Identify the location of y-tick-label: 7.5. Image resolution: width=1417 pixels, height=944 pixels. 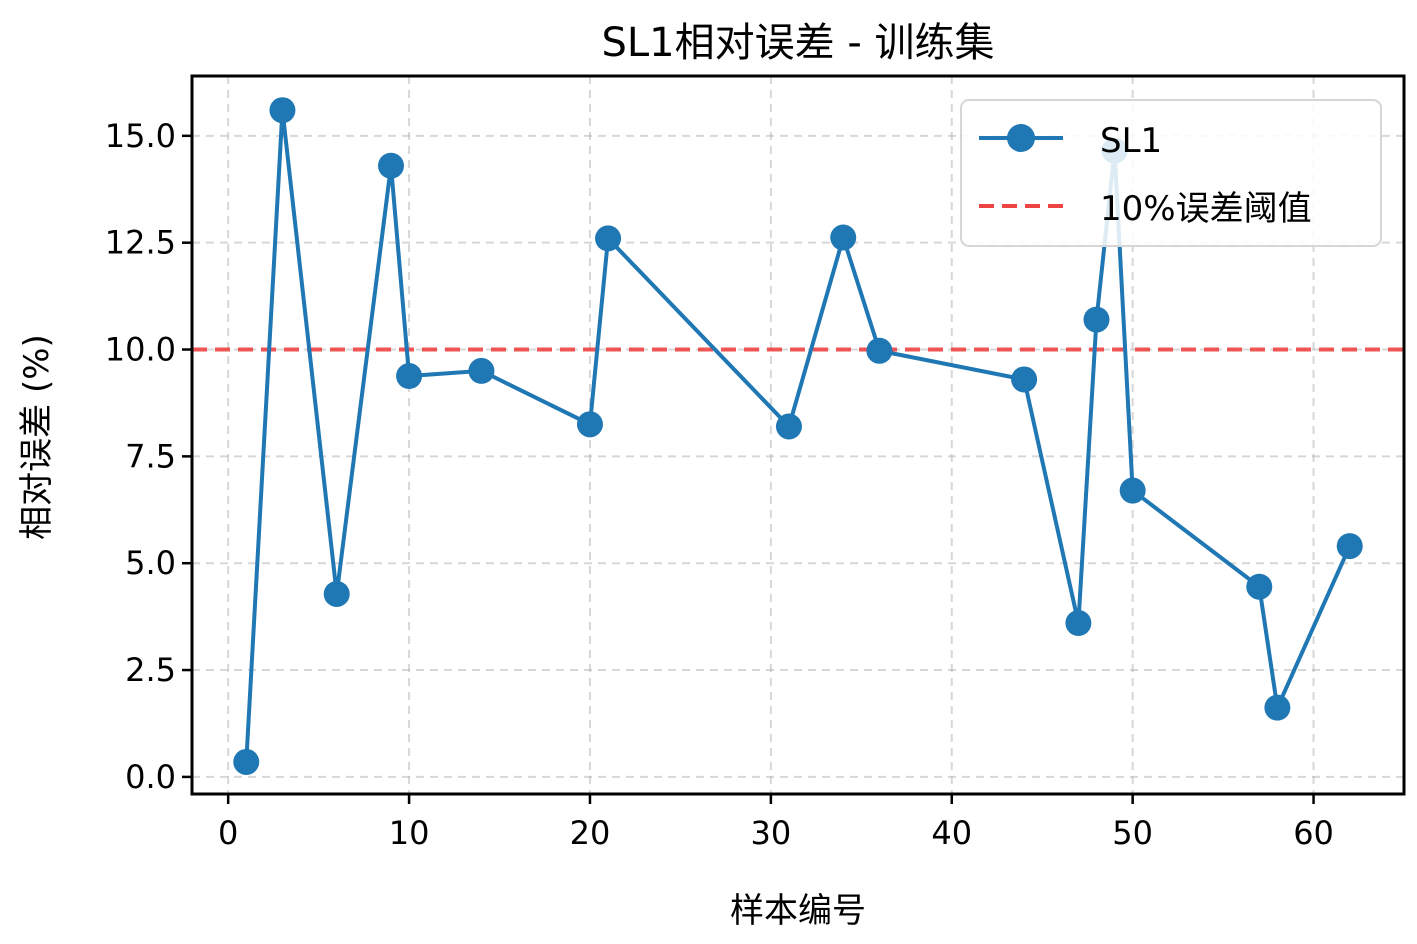
(150, 456).